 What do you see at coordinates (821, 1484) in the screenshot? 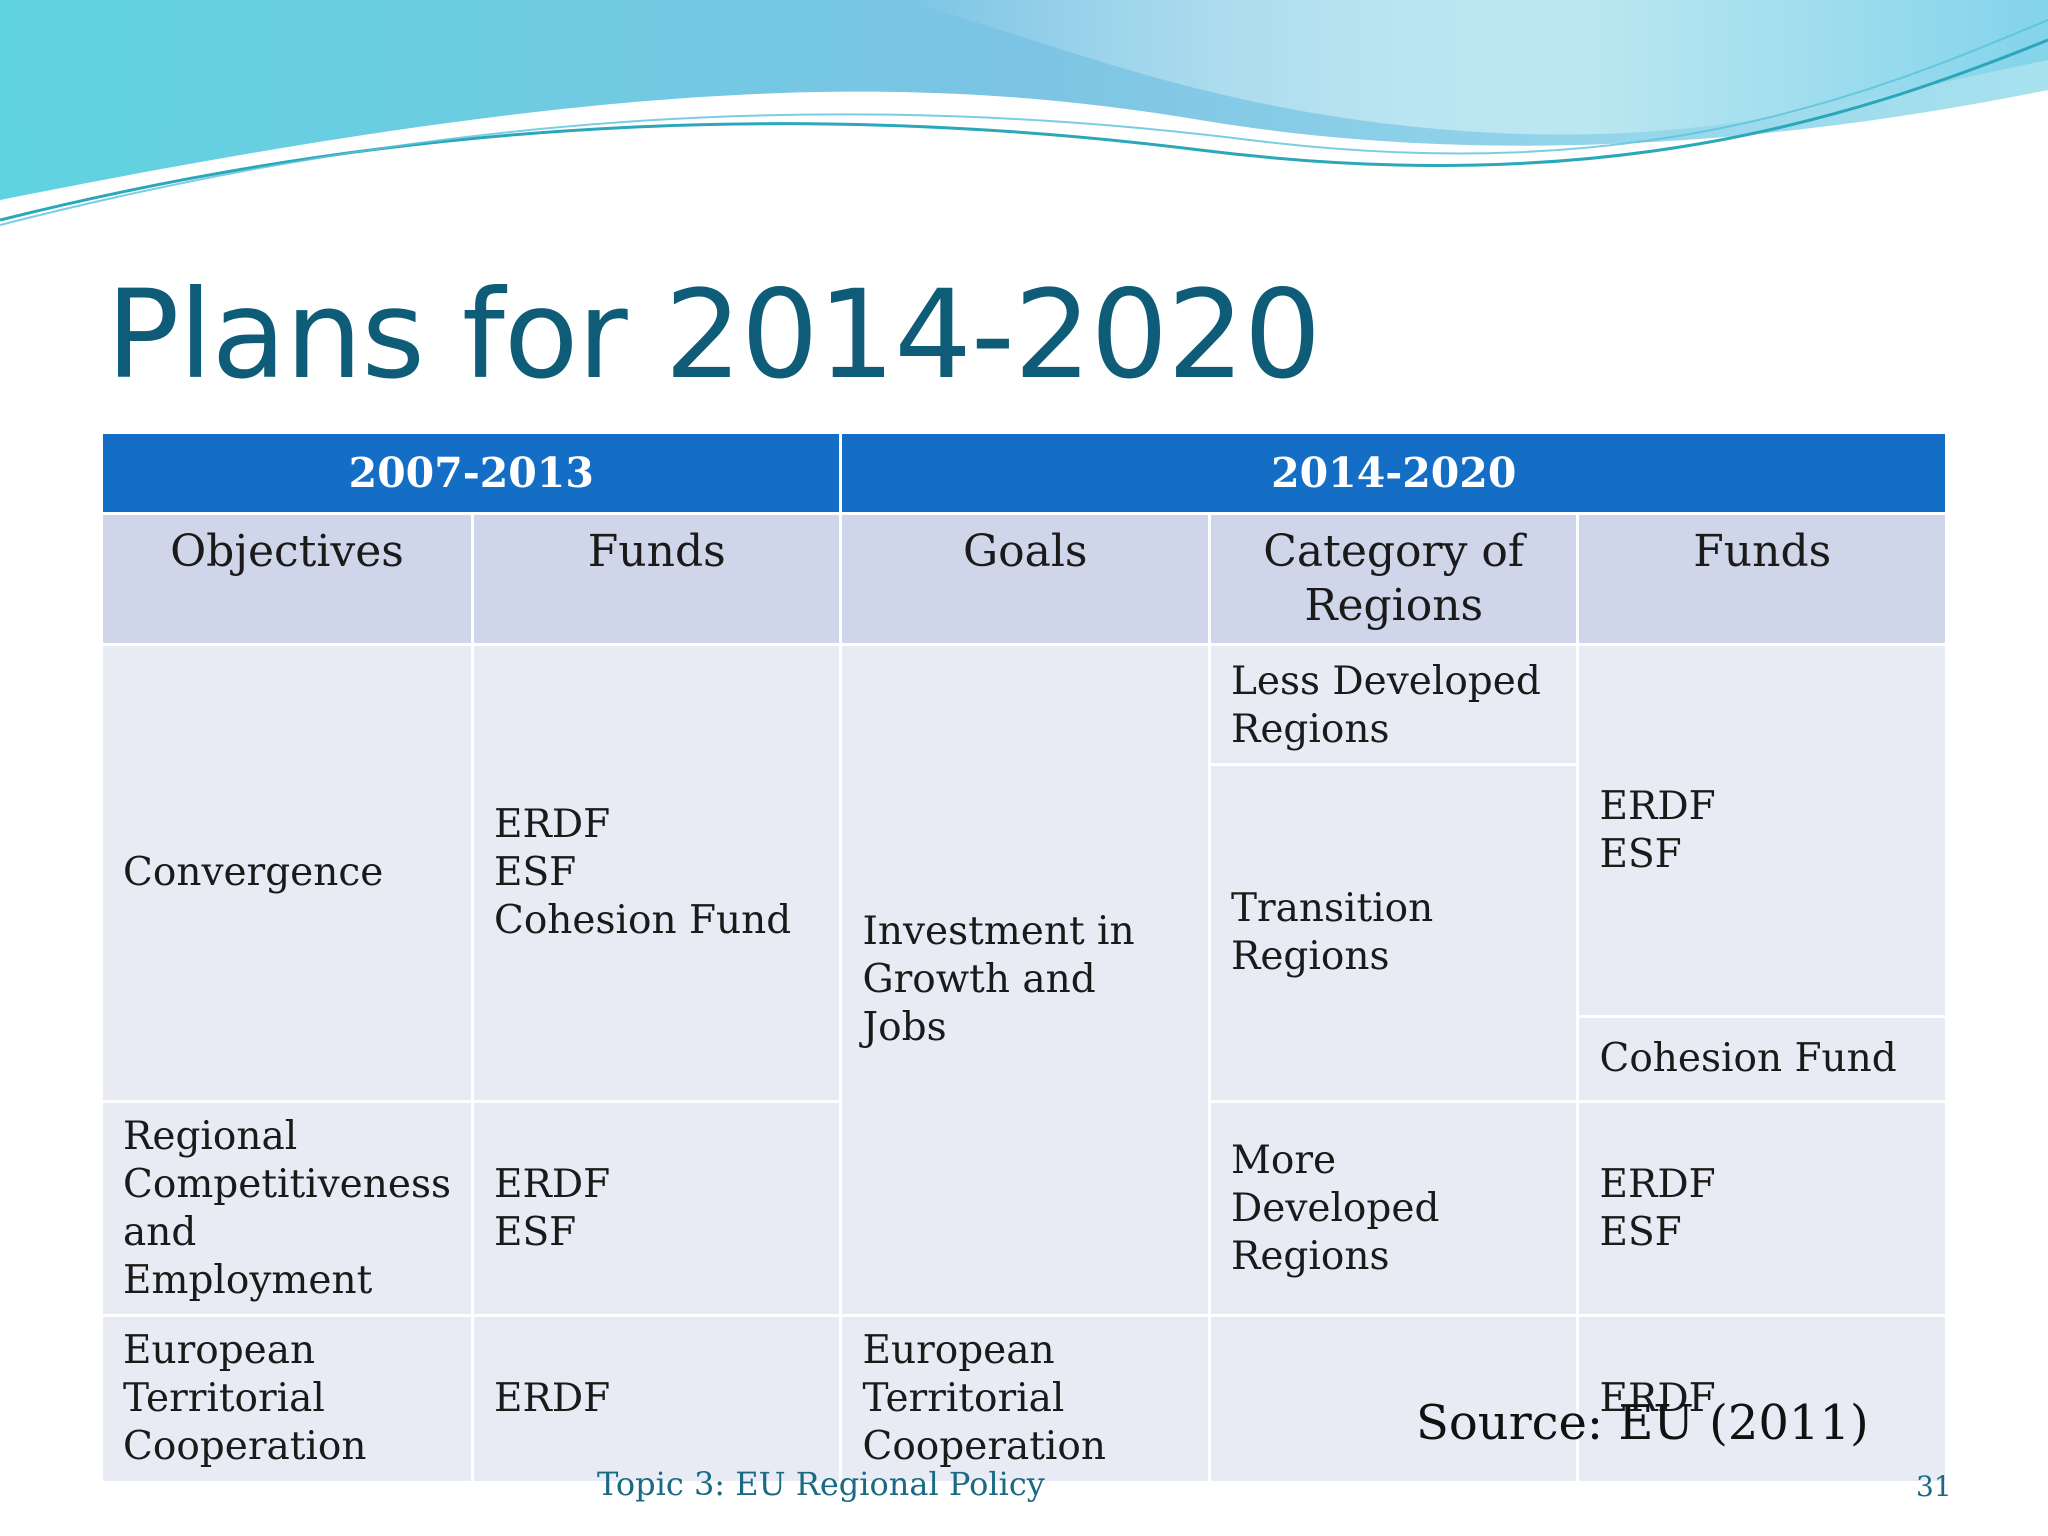
I see `footer-topic: Topic 3: EU Regional Policy` at bounding box center [821, 1484].